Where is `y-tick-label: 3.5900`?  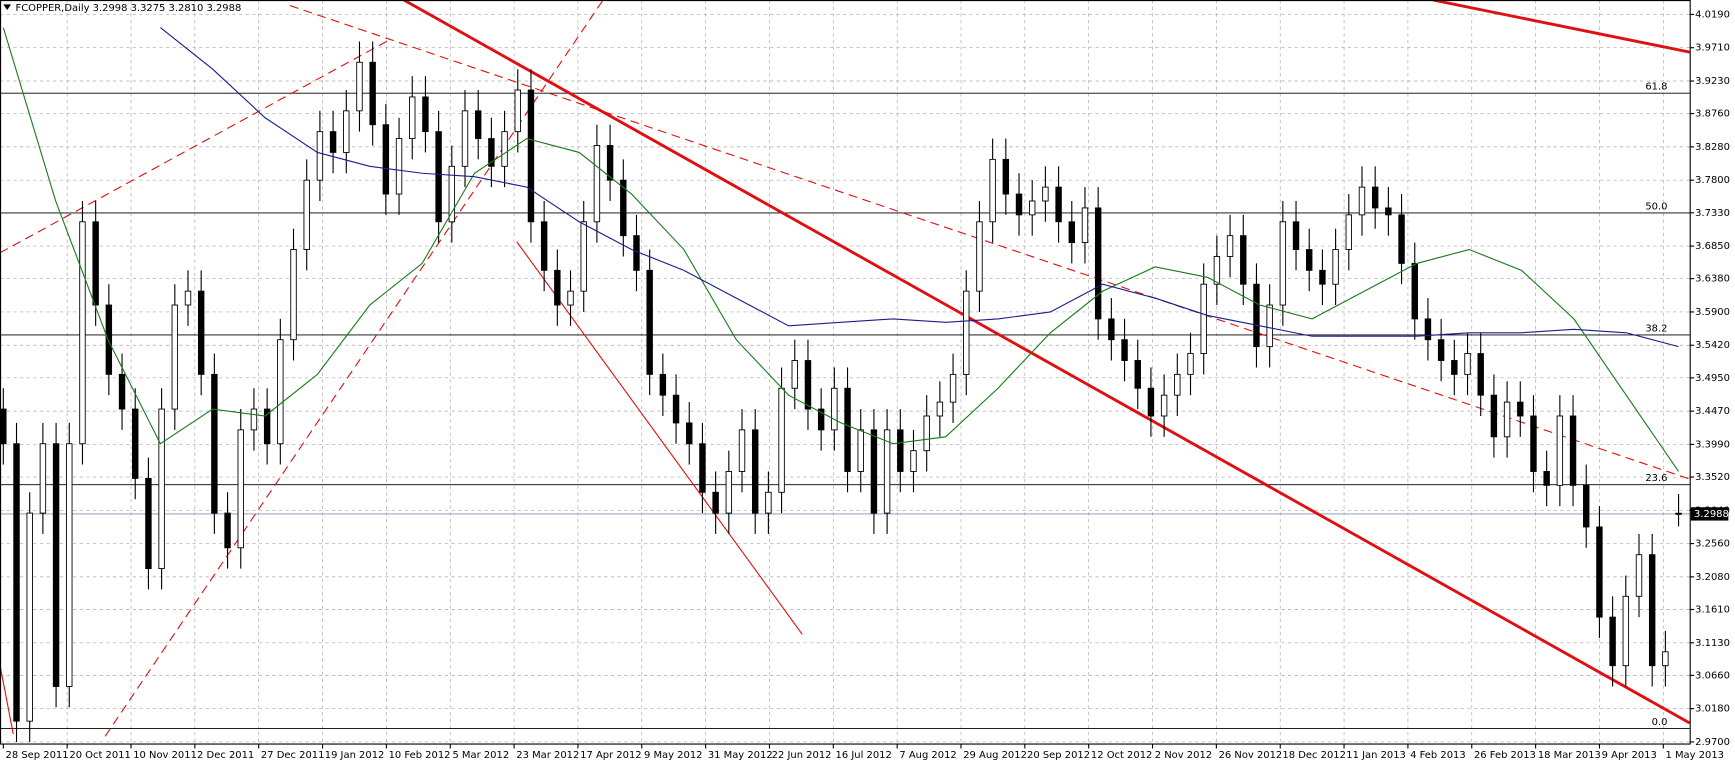 y-tick-label: 3.5900 is located at coordinates (1712, 312).